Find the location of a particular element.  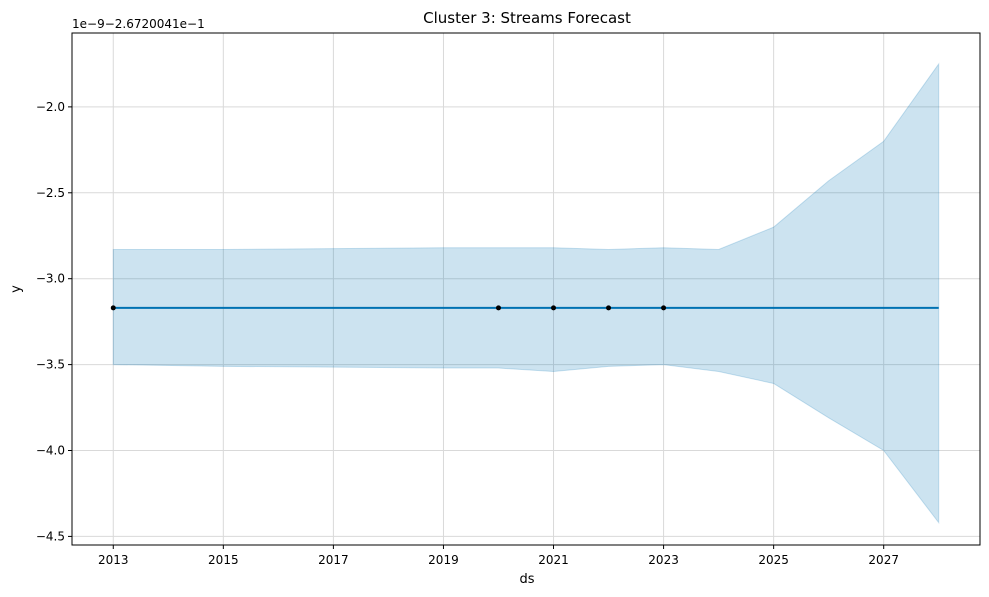

x-tick-label: 2027 is located at coordinates (883, 560).